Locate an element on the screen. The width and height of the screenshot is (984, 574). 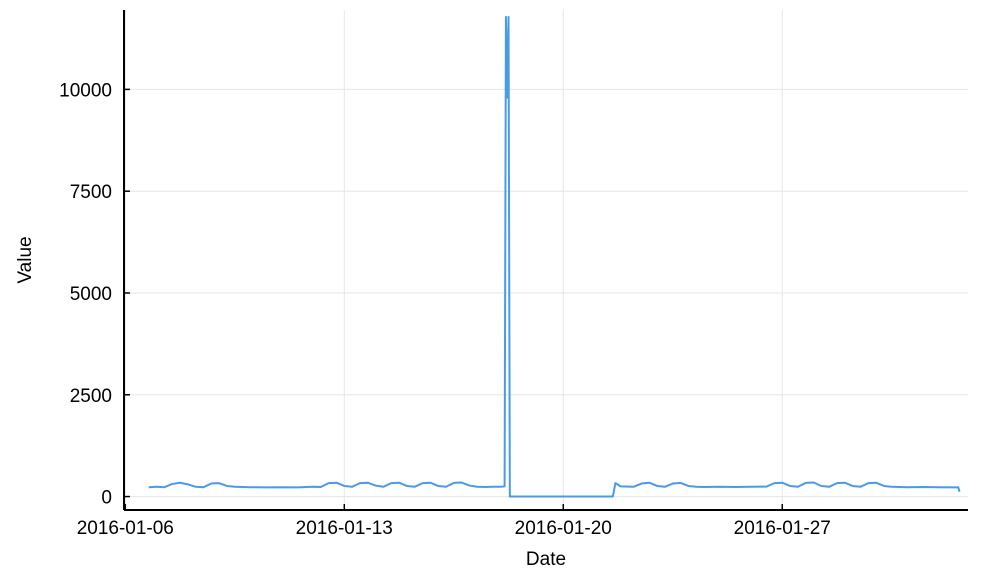
x-tick-label: 2016-01-06 is located at coordinates (125, 528).